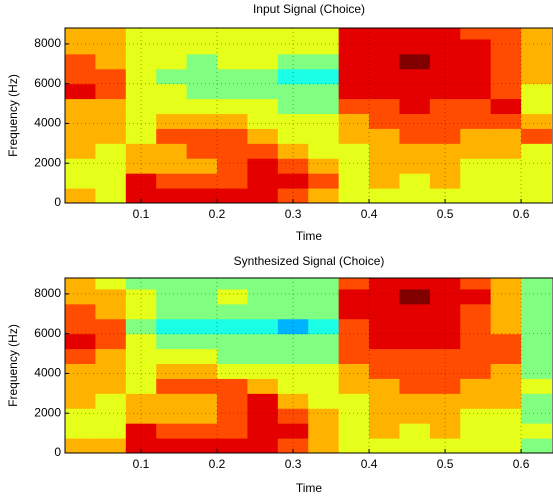  What do you see at coordinates (57, 452) in the screenshot?
I see `y-tick-label: 0` at bounding box center [57, 452].